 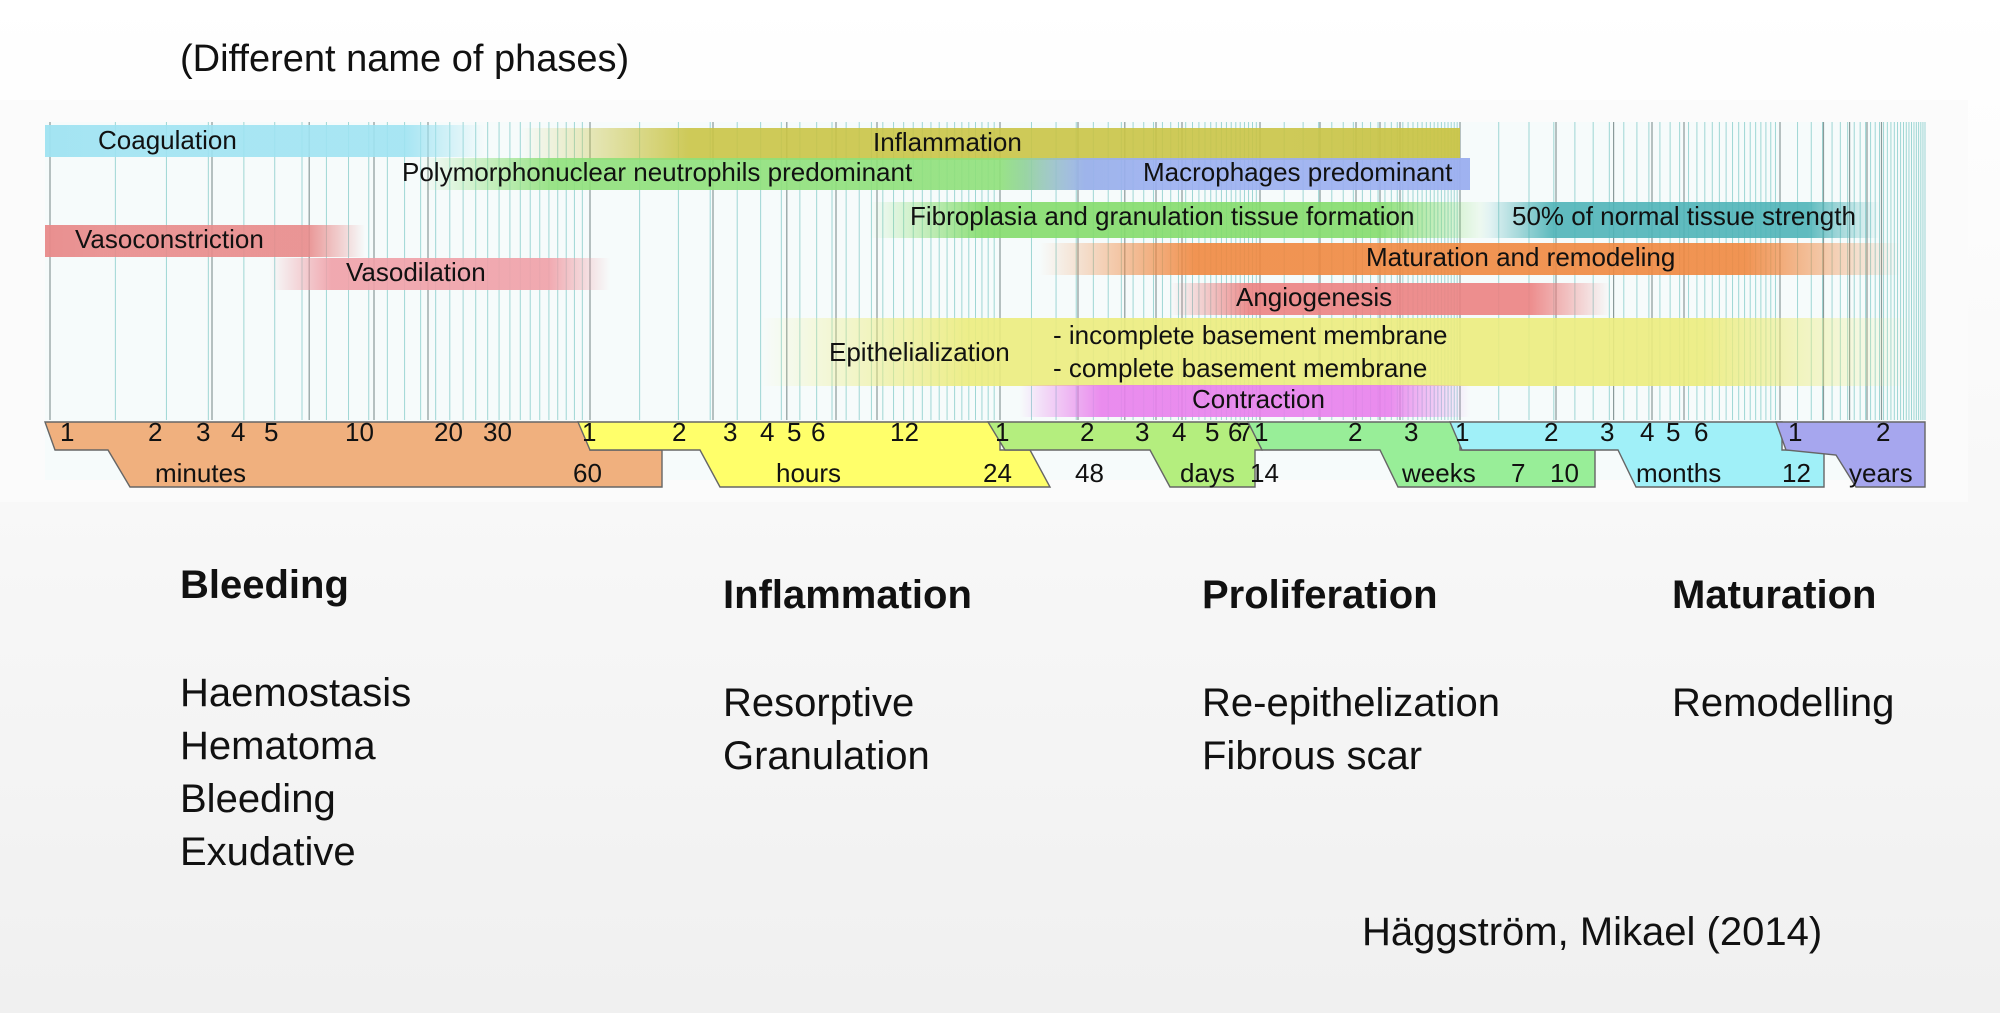 What do you see at coordinates (1462, 432) in the screenshot?
I see `months-tick-label: 1` at bounding box center [1462, 432].